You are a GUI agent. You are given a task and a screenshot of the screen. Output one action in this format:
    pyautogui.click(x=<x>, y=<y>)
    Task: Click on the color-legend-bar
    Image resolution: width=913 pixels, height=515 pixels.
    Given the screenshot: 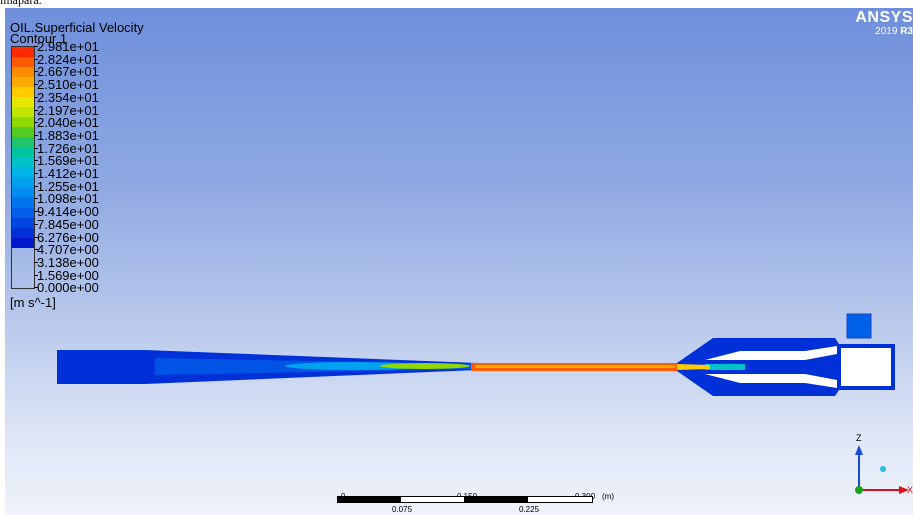 What is the action you would take?
    pyautogui.click(x=23, y=167)
    